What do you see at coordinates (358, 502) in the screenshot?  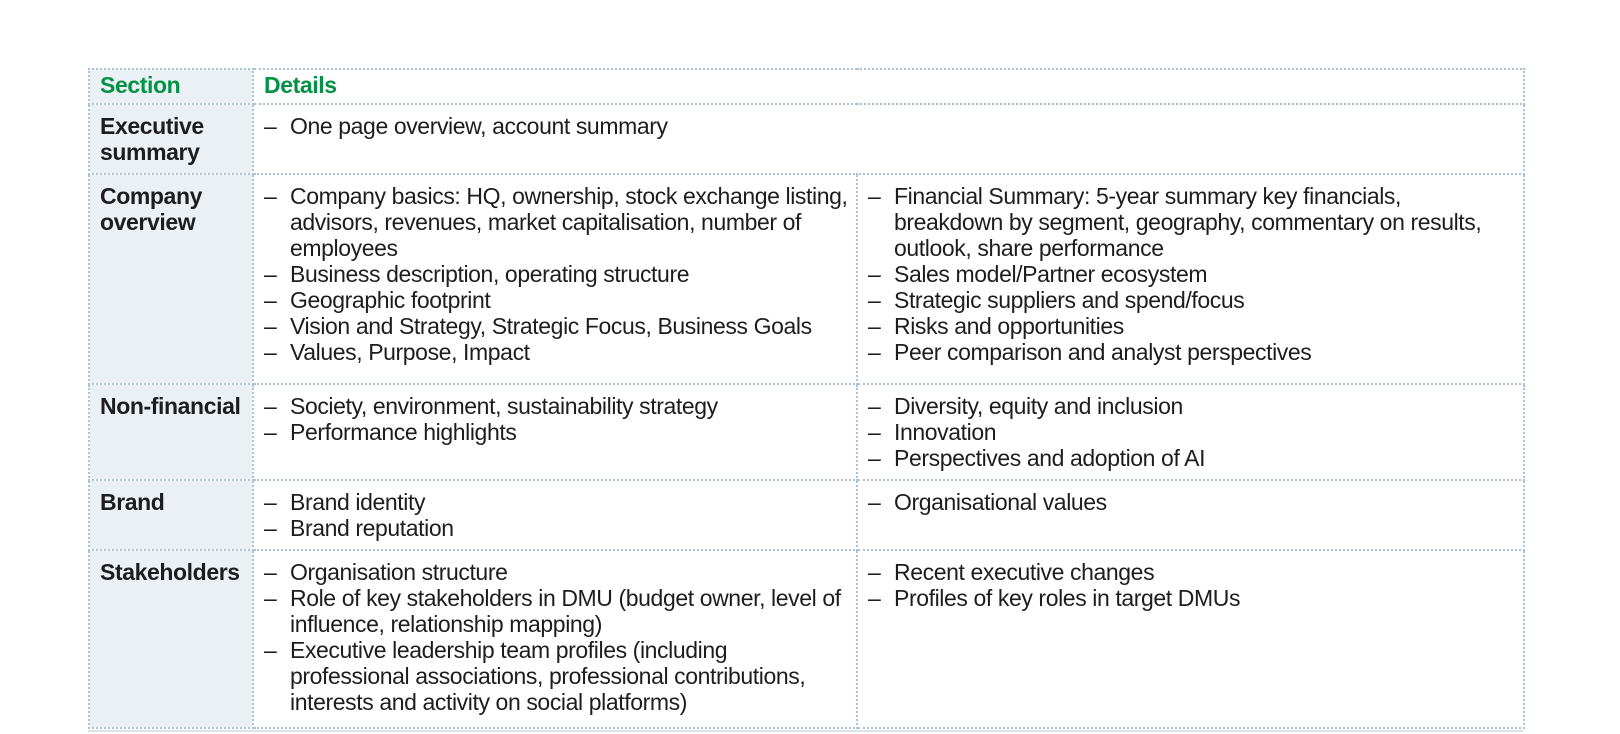 I see `bullet-text: Brand identity` at bounding box center [358, 502].